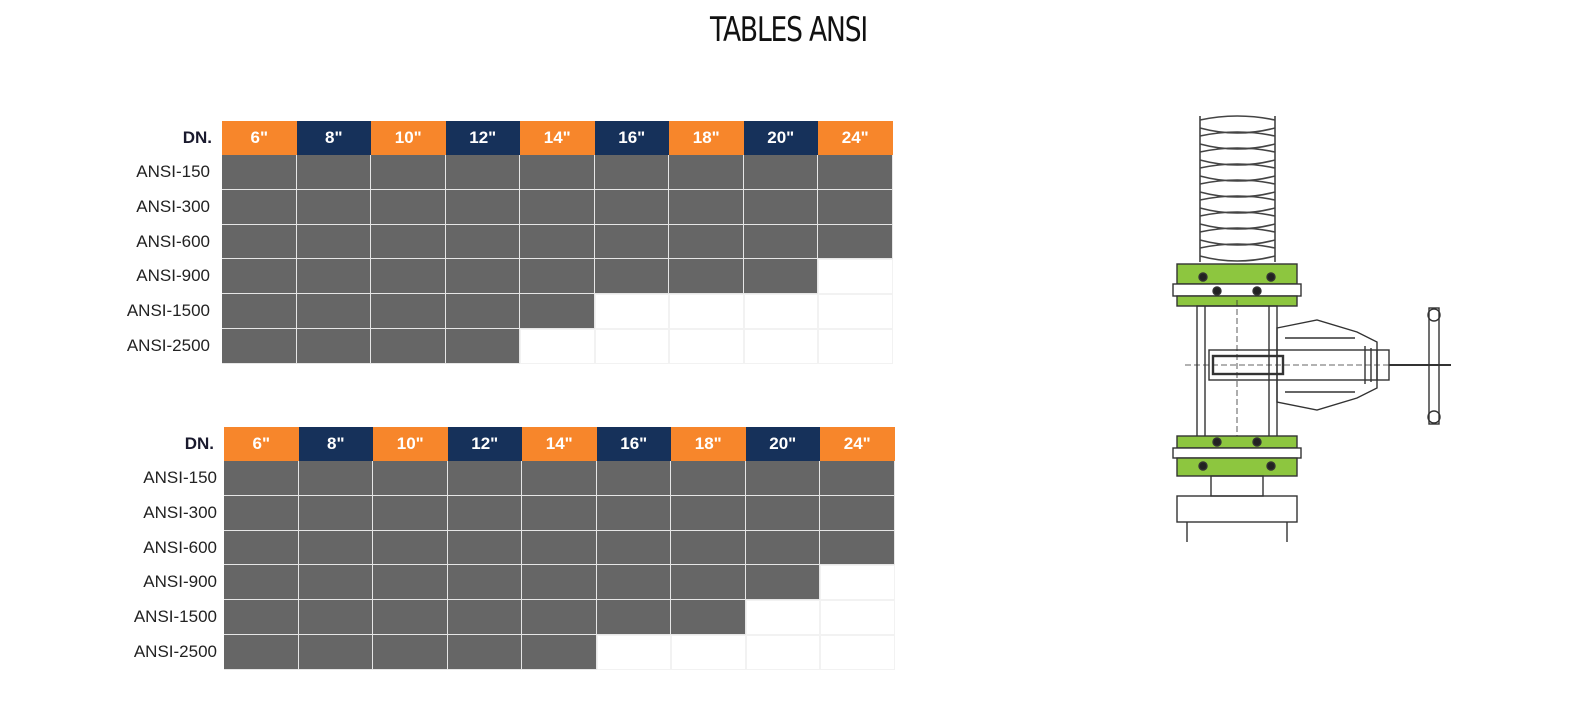 The height and width of the screenshot is (705, 1577). What do you see at coordinates (484, 444) in the screenshot?
I see `size-header-cell: 12"` at bounding box center [484, 444].